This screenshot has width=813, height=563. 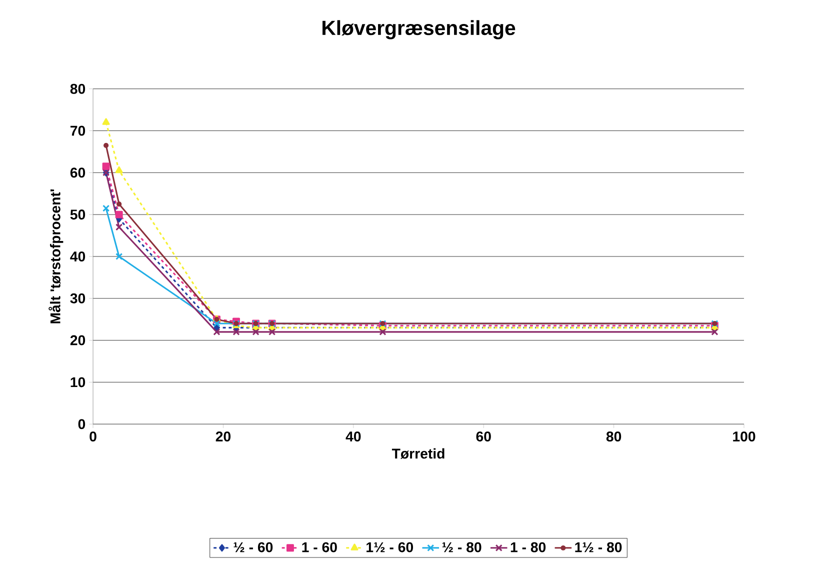 I want to click on legend-label: 1½ - 80, so click(x=598, y=547).